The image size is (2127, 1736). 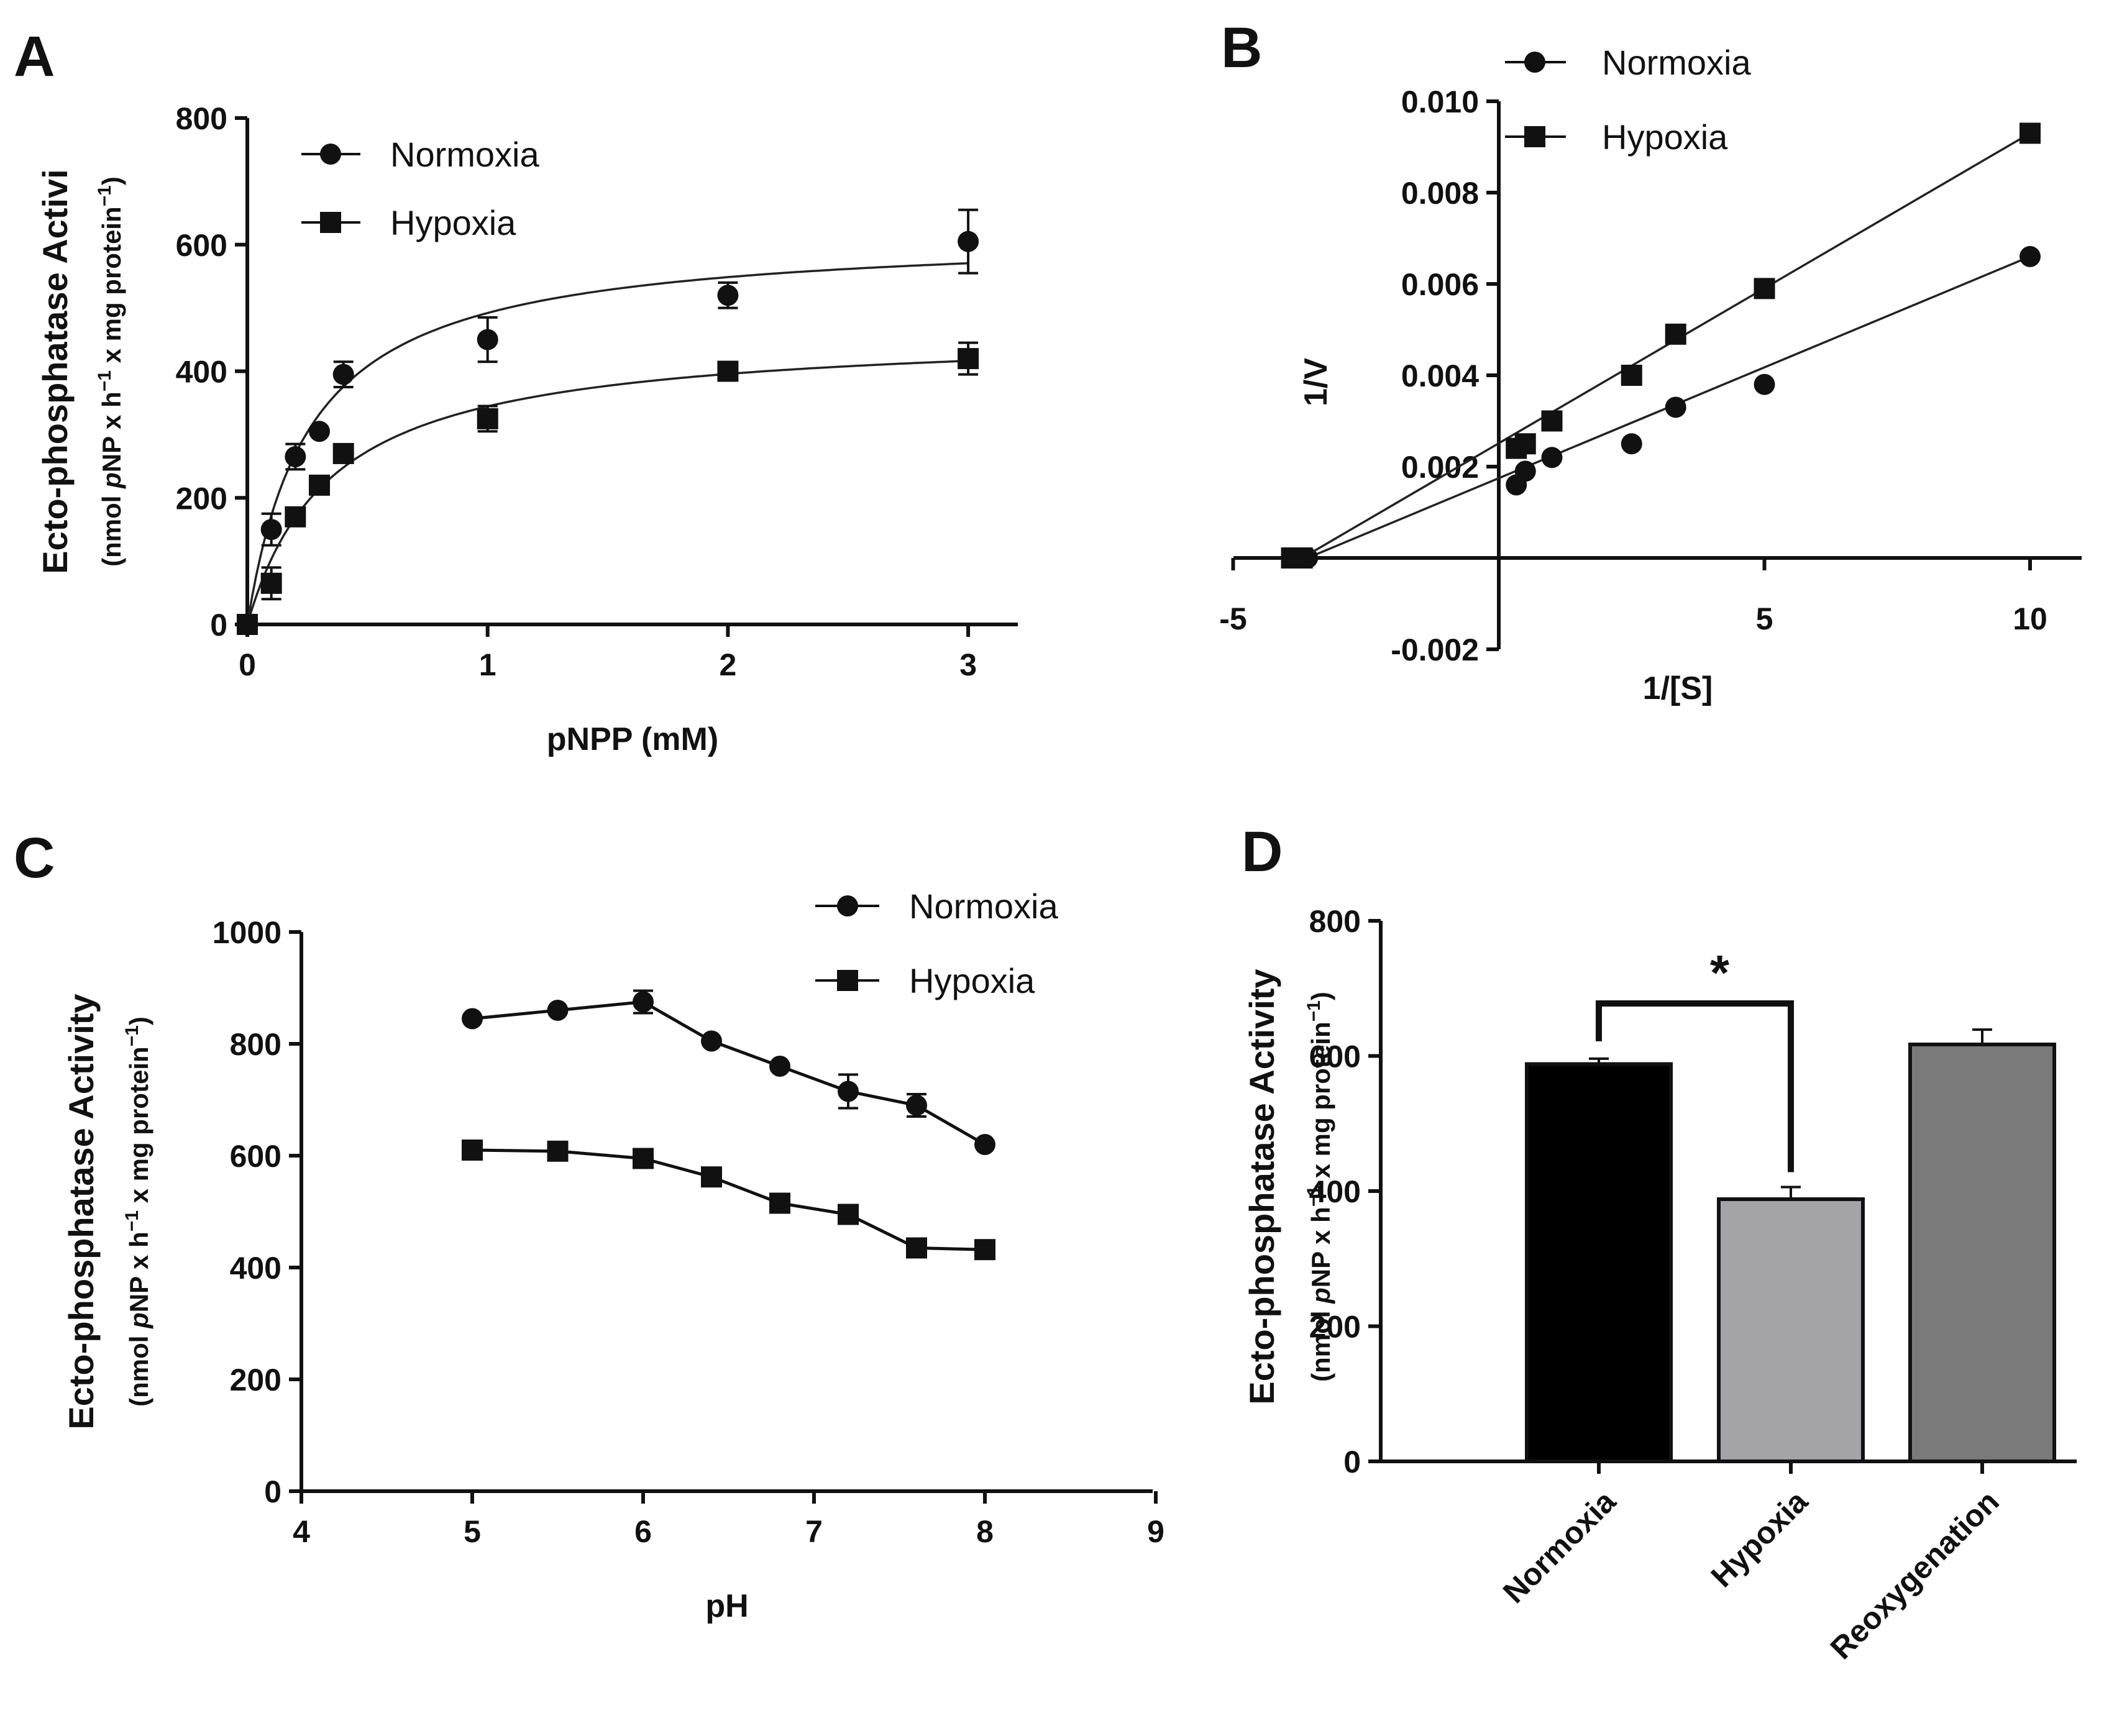 I want to click on significance-star: *, so click(x=1720, y=972).